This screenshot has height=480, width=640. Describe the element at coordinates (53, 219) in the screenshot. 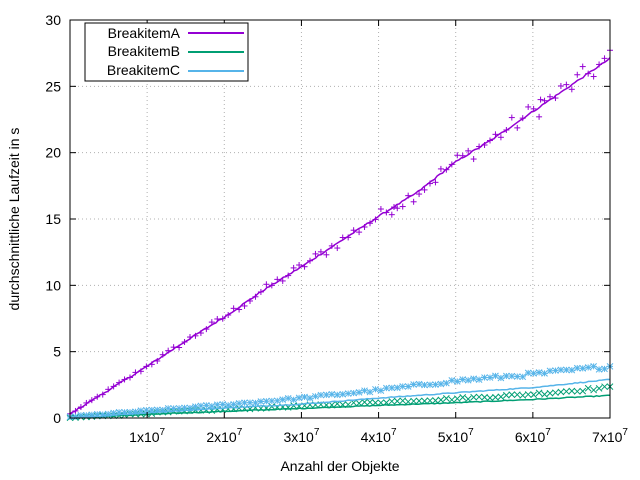

I see `y-axis-tick-labels: 0 5 10 15 20 25 30` at that location.